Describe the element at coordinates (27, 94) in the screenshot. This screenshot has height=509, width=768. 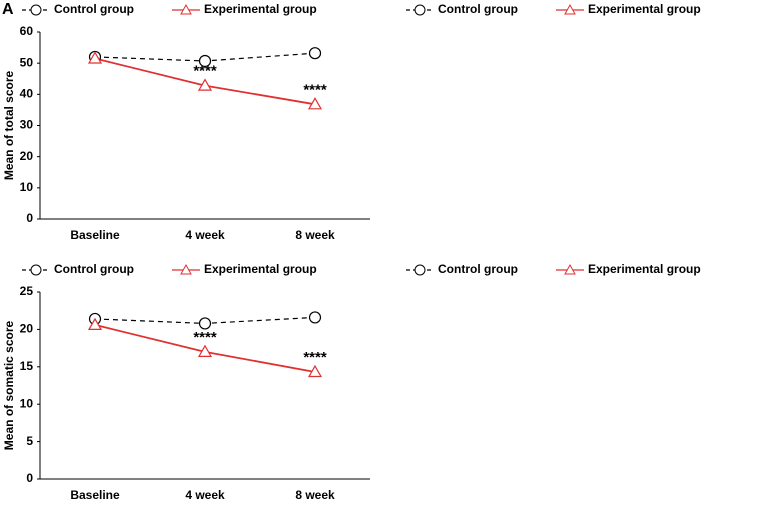
I see `y-tick-label: 40` at that location.